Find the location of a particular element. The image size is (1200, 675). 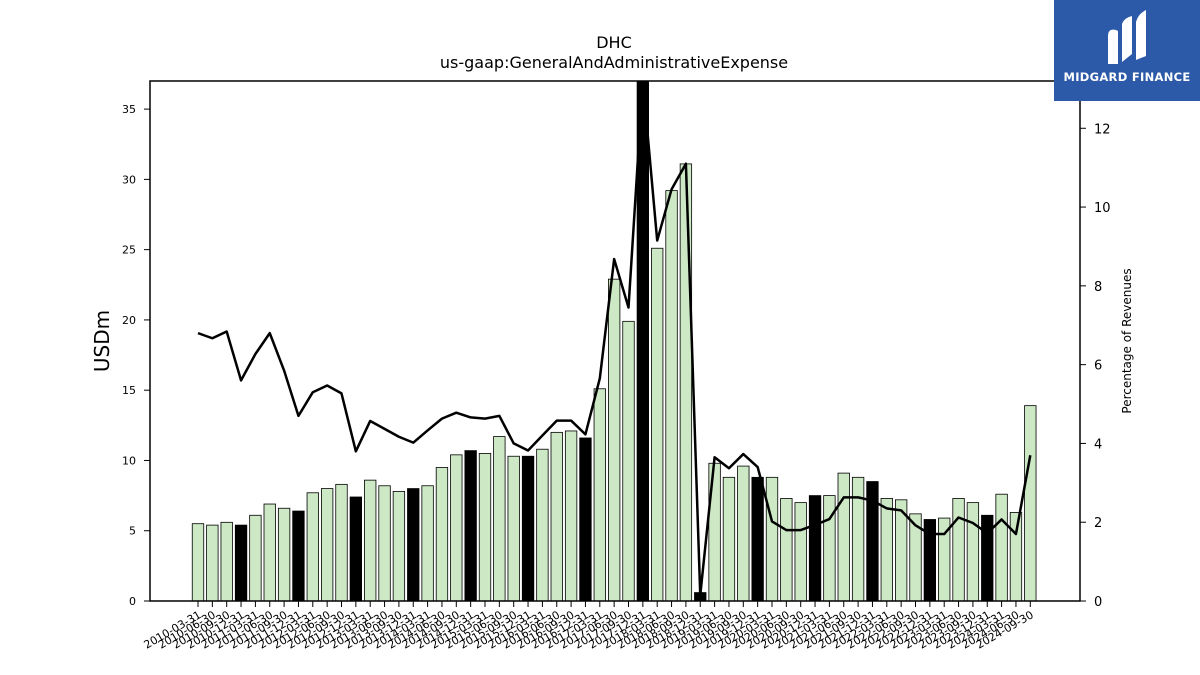

y2-tick-label: 8 is located at coordinates (1098, 287).